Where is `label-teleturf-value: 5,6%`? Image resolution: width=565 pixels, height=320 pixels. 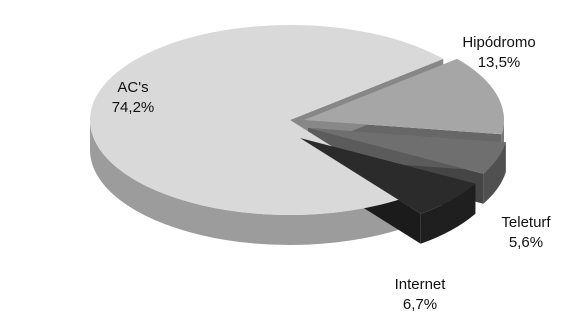
label-teleturf-value: 5,6% is located at coordinates (526, 242).